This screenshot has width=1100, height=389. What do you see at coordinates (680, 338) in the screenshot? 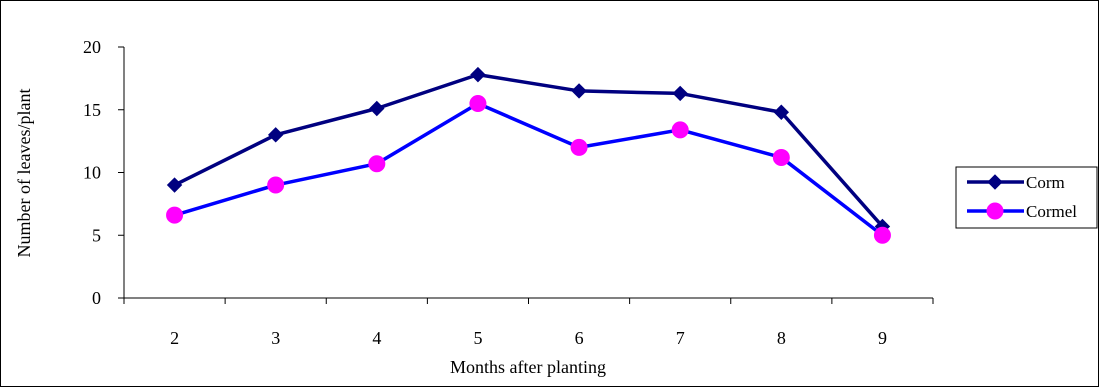
I see `x-tick-label: 7` at bounding box center [680, 338].